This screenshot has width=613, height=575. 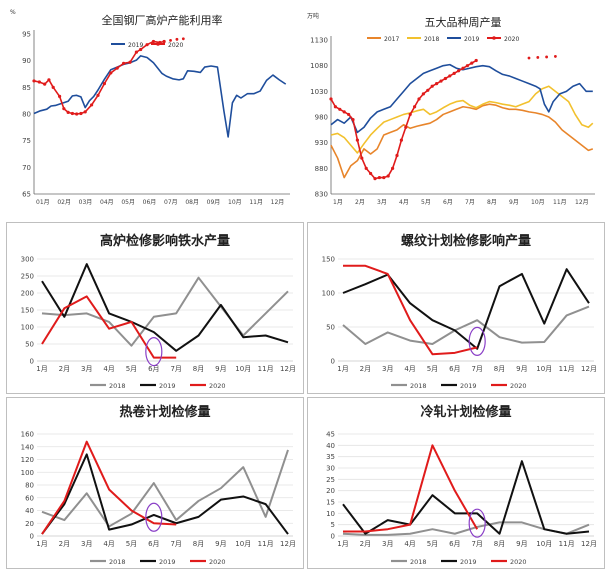 I want to click on y-tick-label: 150, so click(x=27, y=311).